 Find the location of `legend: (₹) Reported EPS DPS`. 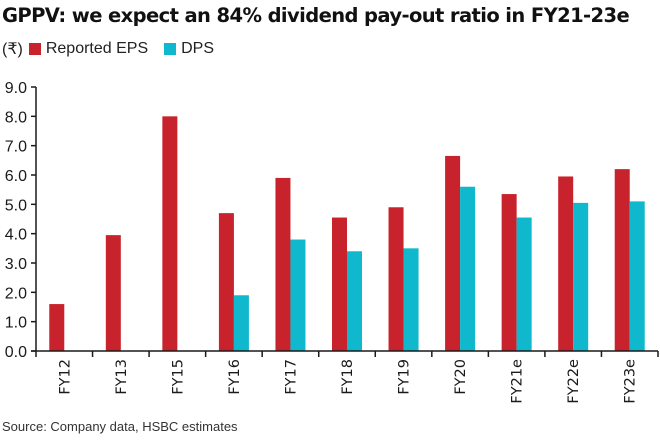

legend: (₹) Reported EPS DPS is located at coordinates (113, 49).